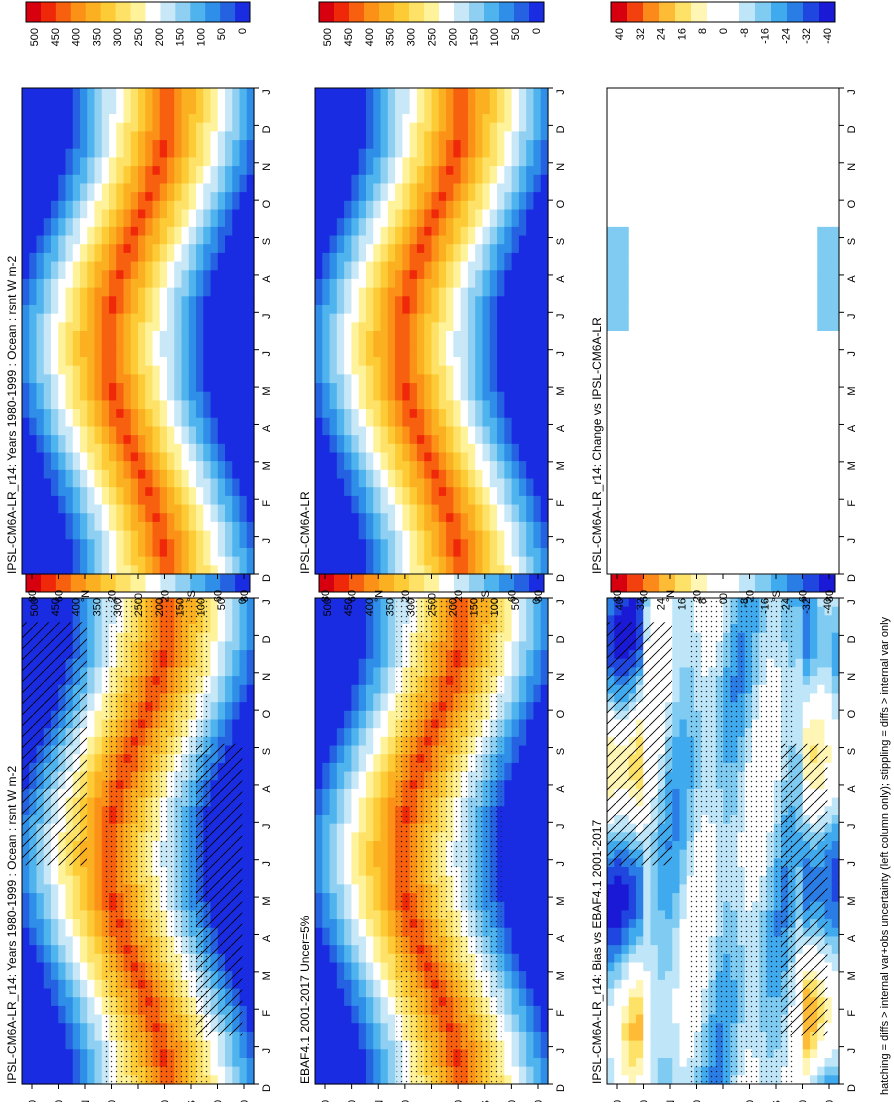 The image size is (894, 1107). Describe the element at coordinates (828, 36) in the screenshot. I see `colorbar-tick-label: -40` at that location.